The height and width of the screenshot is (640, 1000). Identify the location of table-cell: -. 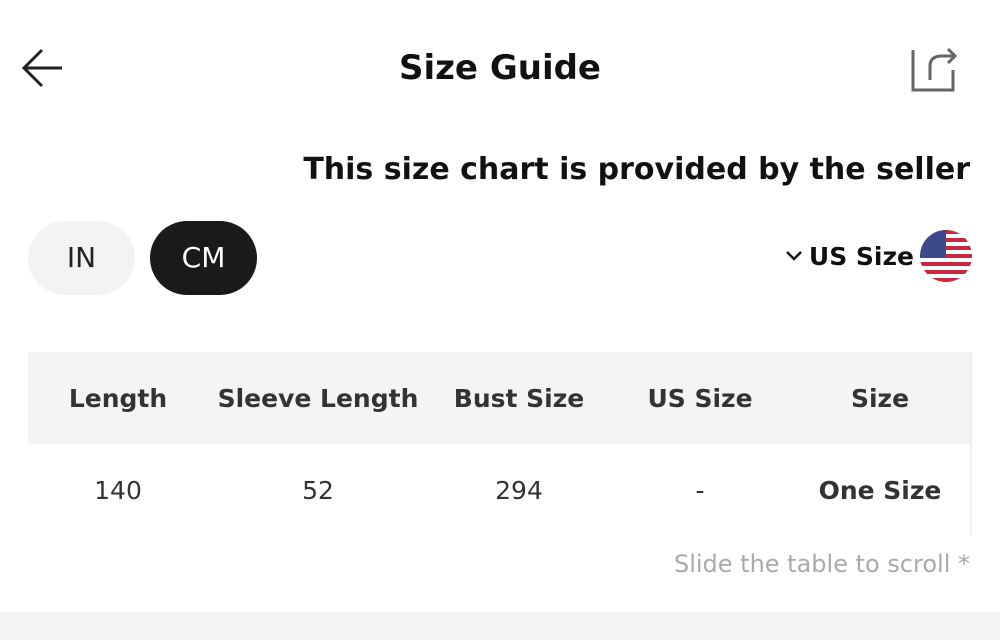
(700, 490).